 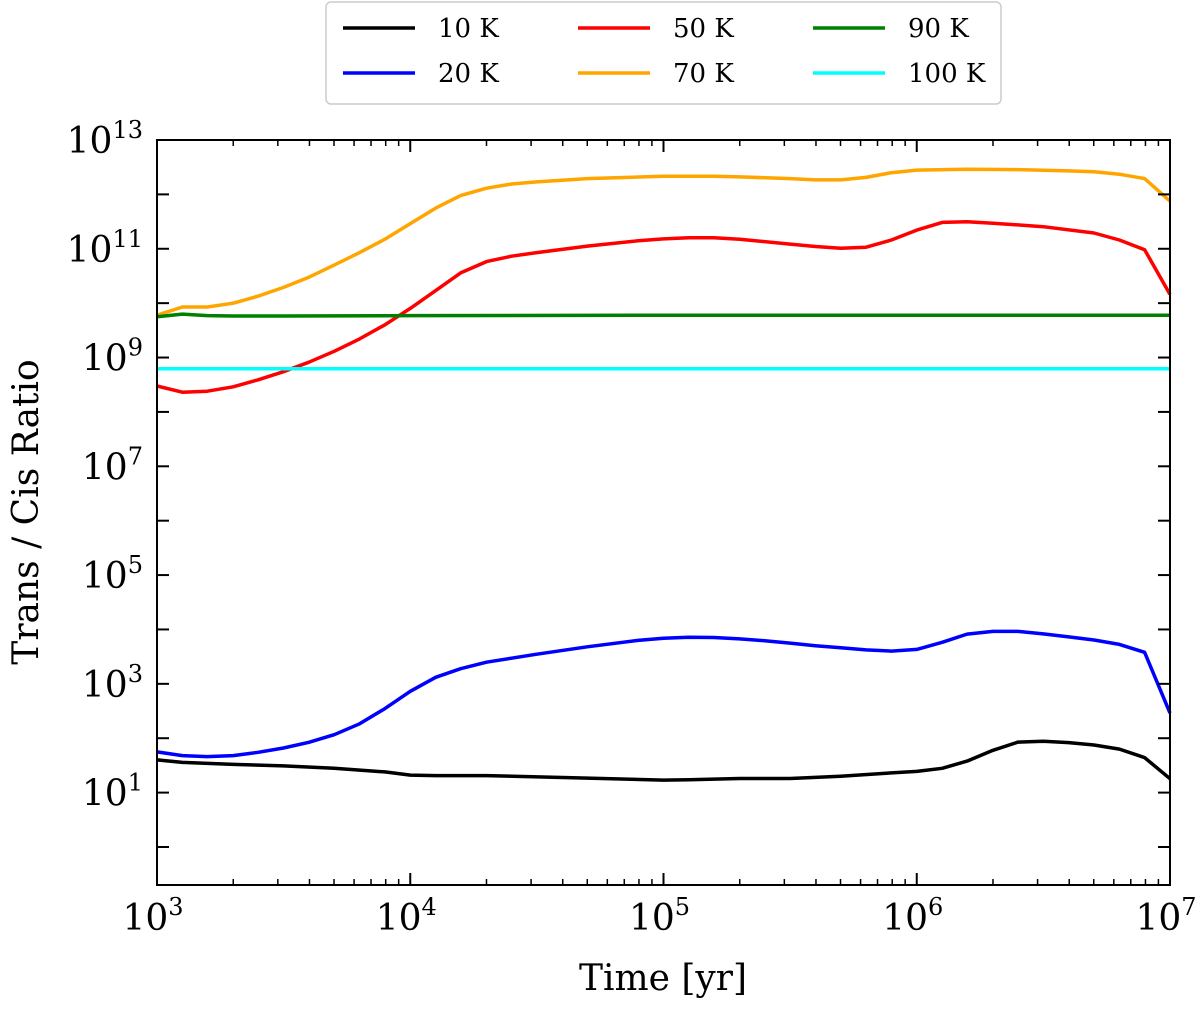 I want to click on y-tick-label: 105, so click(x=112, y=574).